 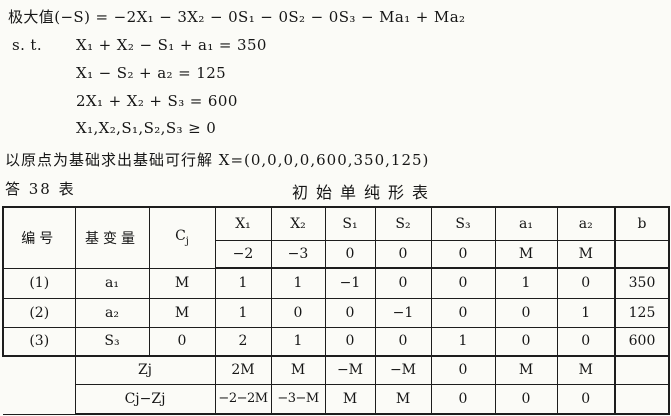 What do you see at coordinates (463, 312) in the screenshot?
I see `row2-s3: 0` at bounding box center [463, 312].